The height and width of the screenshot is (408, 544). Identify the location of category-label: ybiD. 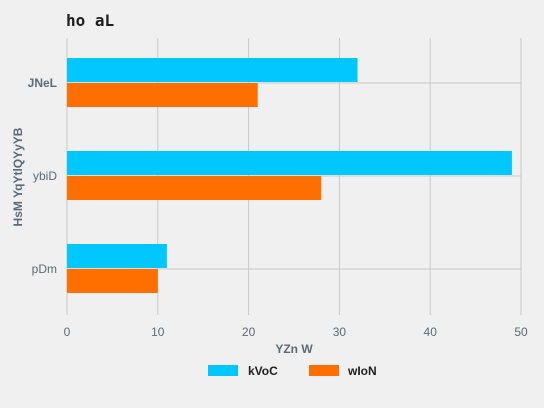
(45, 176).